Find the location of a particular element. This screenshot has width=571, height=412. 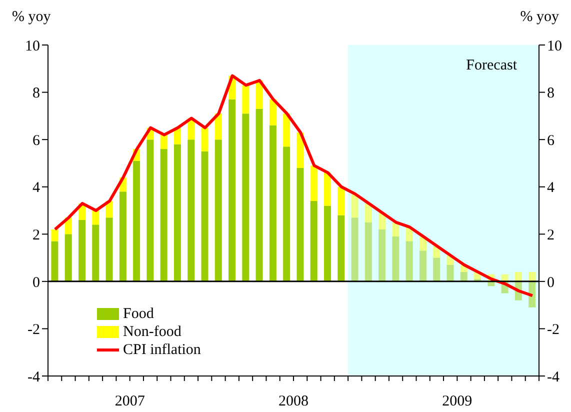

y-tick-label: -4 is located at coordinates (34, 377).